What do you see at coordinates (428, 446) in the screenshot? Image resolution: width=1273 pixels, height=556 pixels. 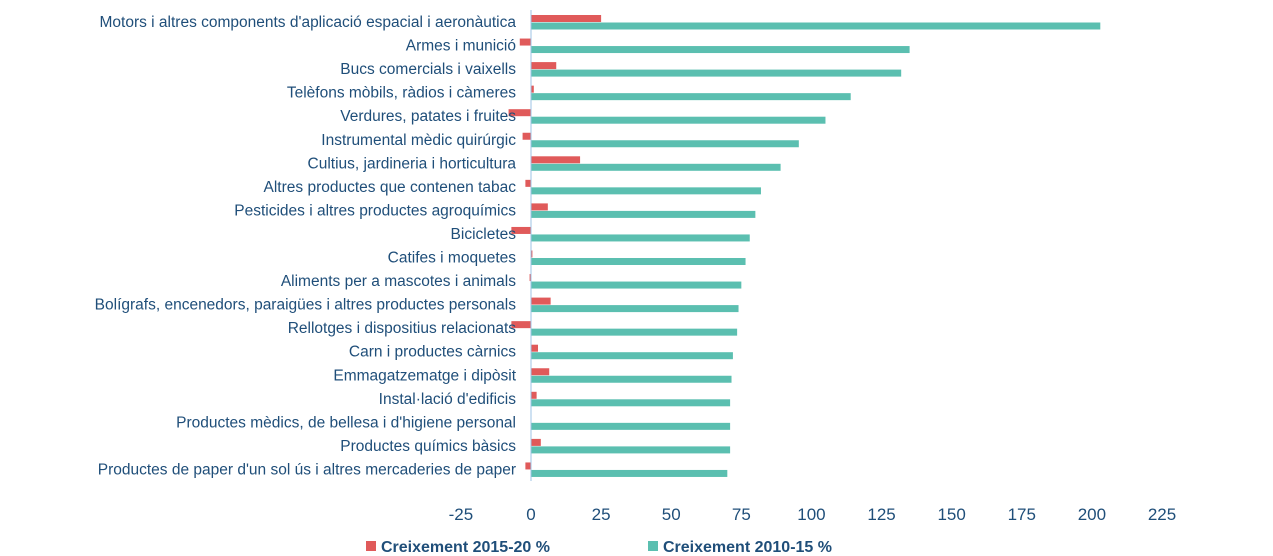 I see `category-label: Productes químics bàsics` at bounding box center [428, 446].